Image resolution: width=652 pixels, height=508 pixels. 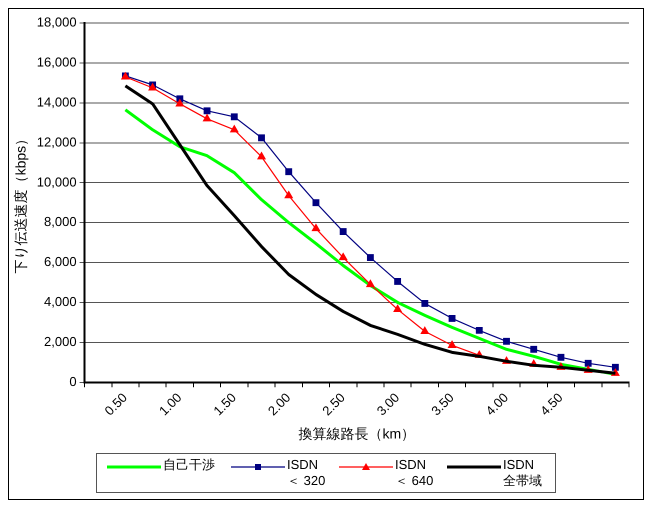 I want to click on x-tick-label: 1.00, so click(x=170, y=404).